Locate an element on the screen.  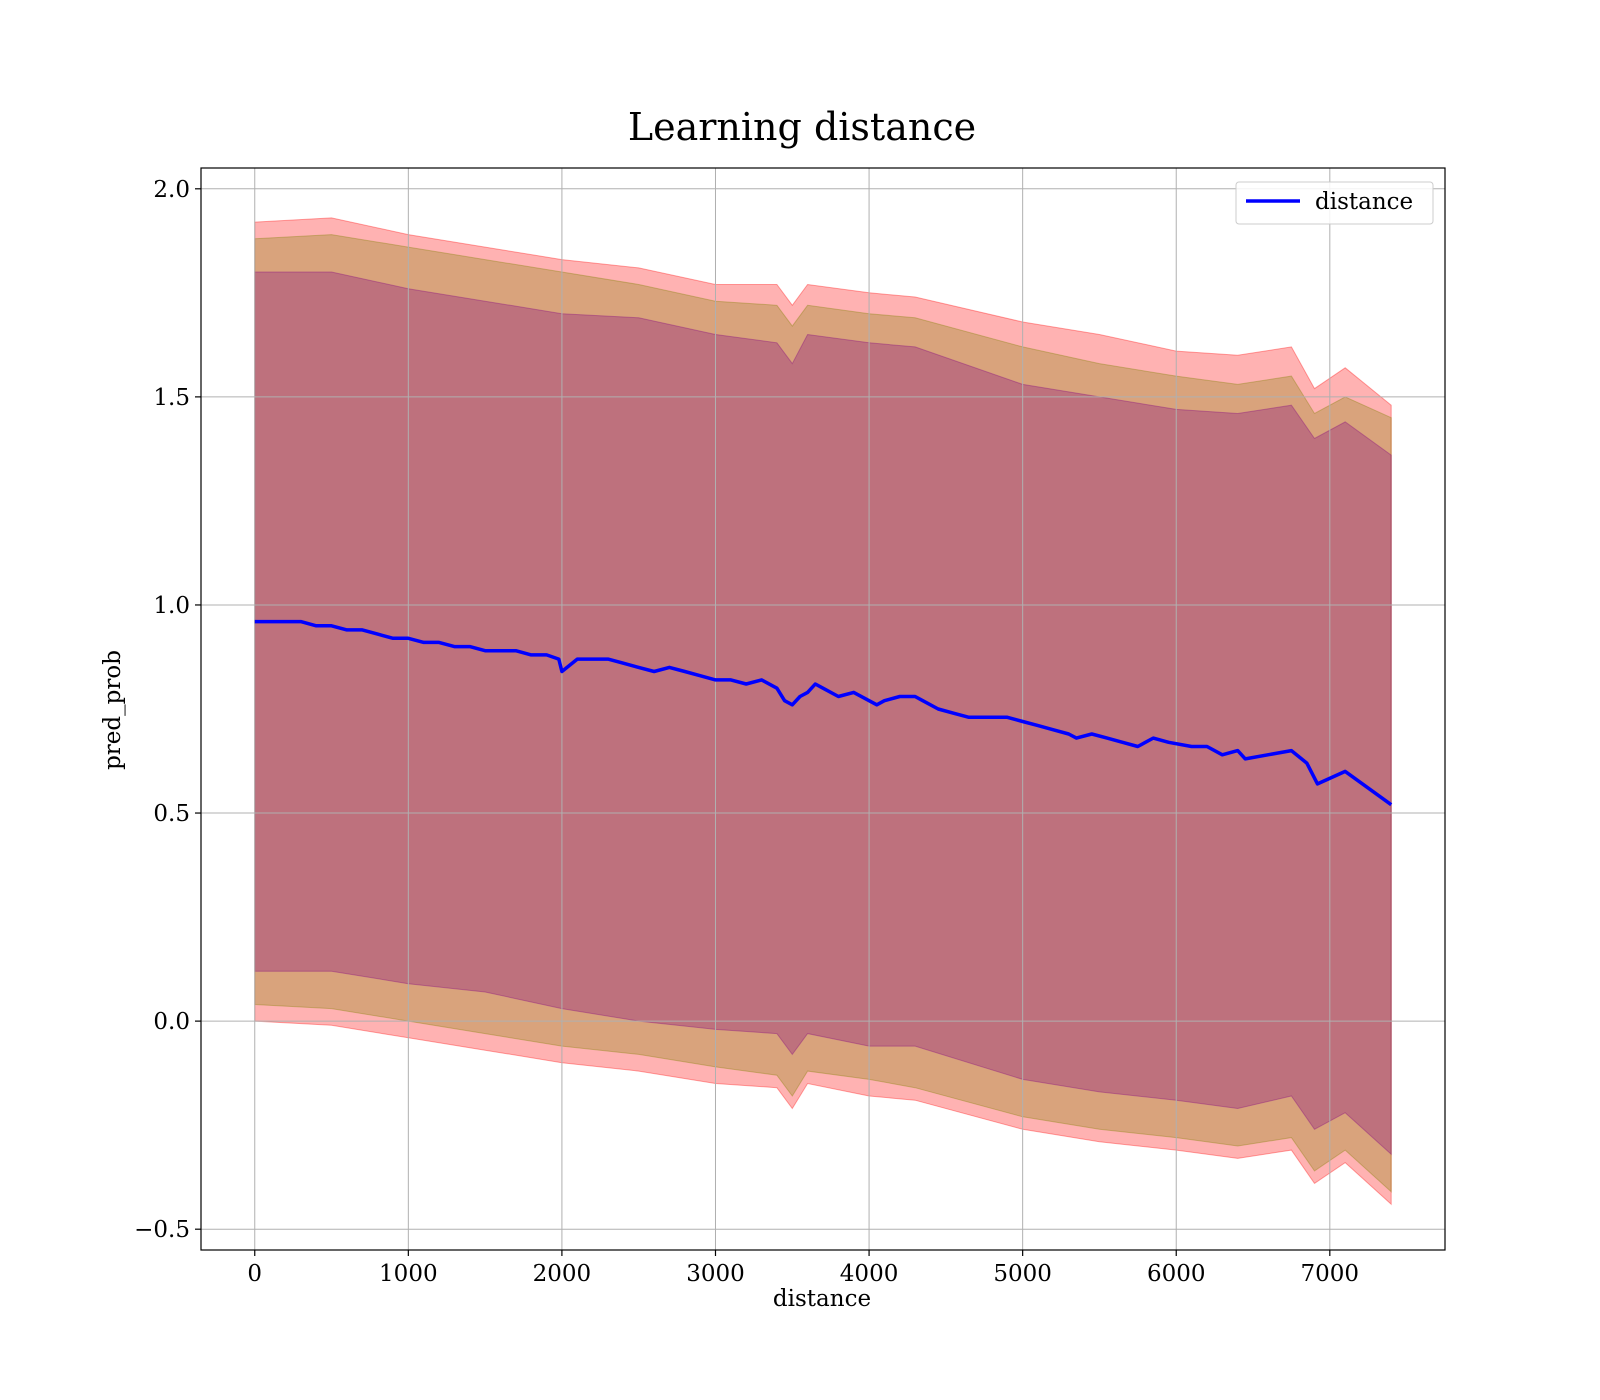
x-tick-label-5: 5000 is located at coordinates (1022, 1274).